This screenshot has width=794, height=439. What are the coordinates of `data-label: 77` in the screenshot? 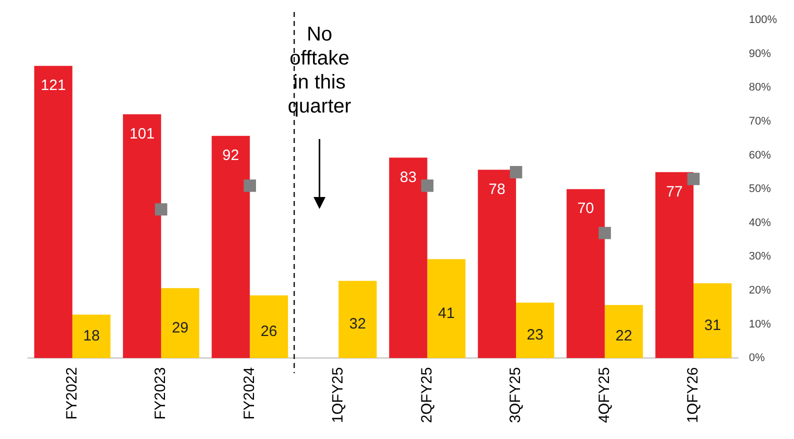 It's located at (674, 191).